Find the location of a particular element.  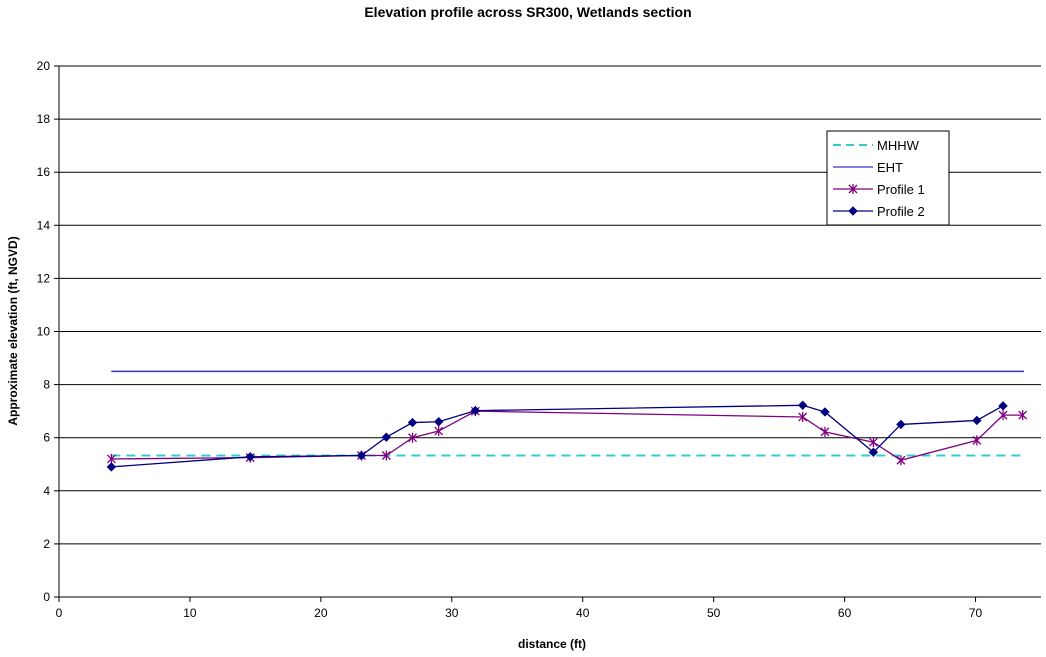

y-tick-label: 12 is located at coordinates (44, 278).